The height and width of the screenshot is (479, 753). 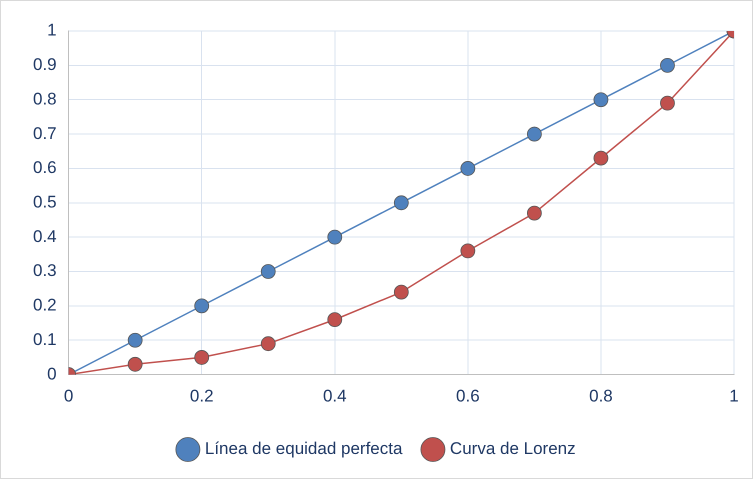 What do you see at coordinates (334, 396) in the screenshot?
I see `x-tick-label: 0.4` at bounding box center [334, 396].